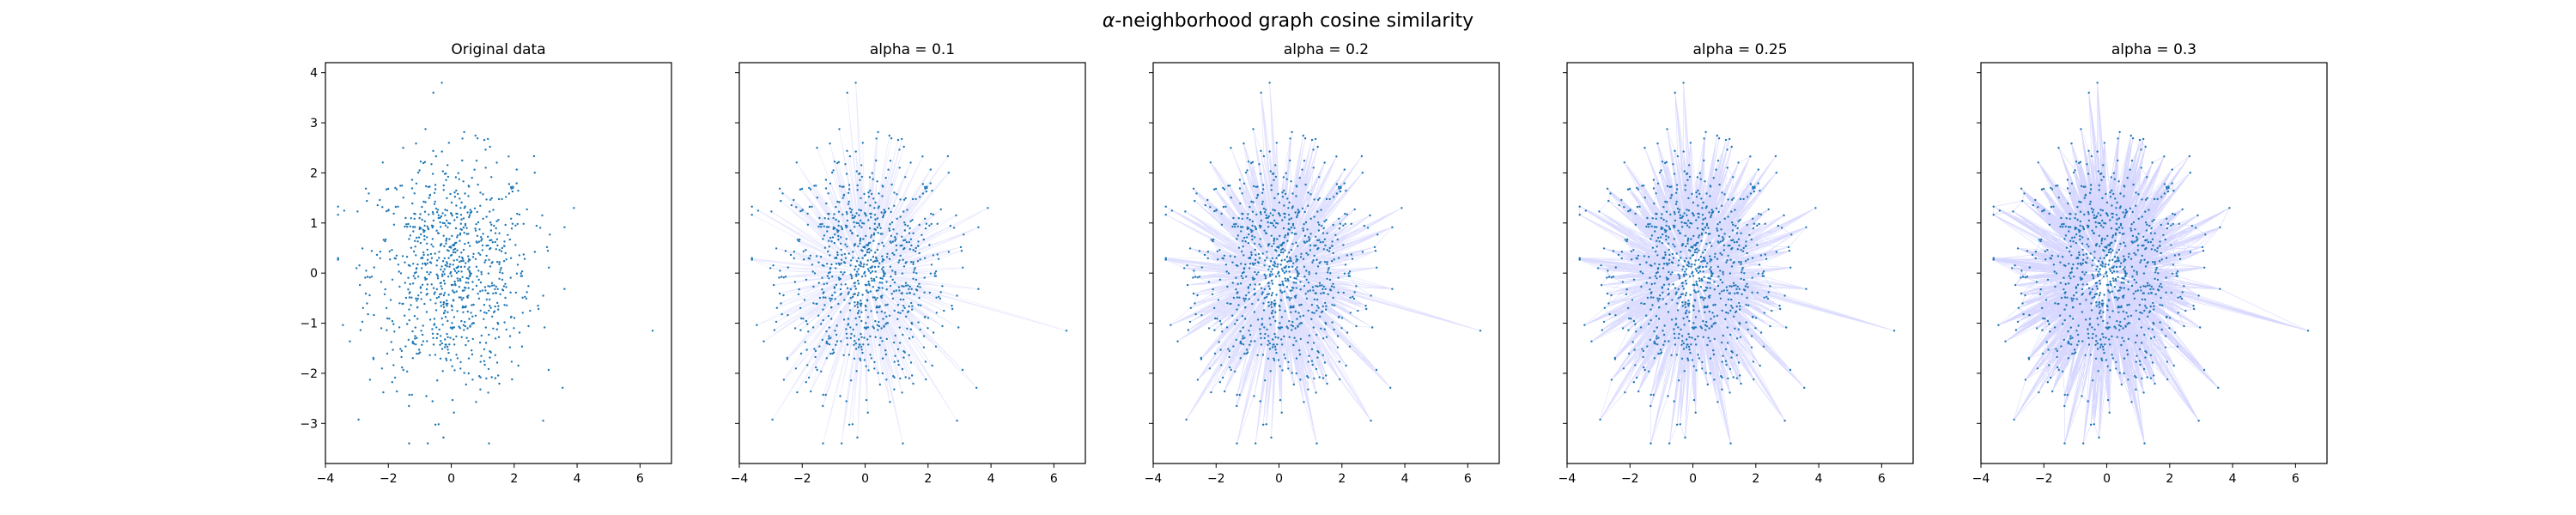 The height and width of the screenshot is (515, 2576). What do you see at coordinates (2136, 475) in the screenshot?
I see `x-axis: −4 −2 0 2 4 6` at bounding box center [2136, 475].